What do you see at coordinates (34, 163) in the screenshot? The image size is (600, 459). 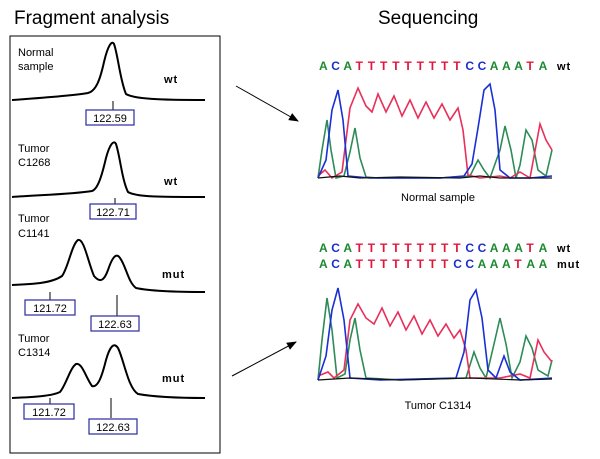 I see `panel-label-line2: C1268` at bounding box center [34, 163].